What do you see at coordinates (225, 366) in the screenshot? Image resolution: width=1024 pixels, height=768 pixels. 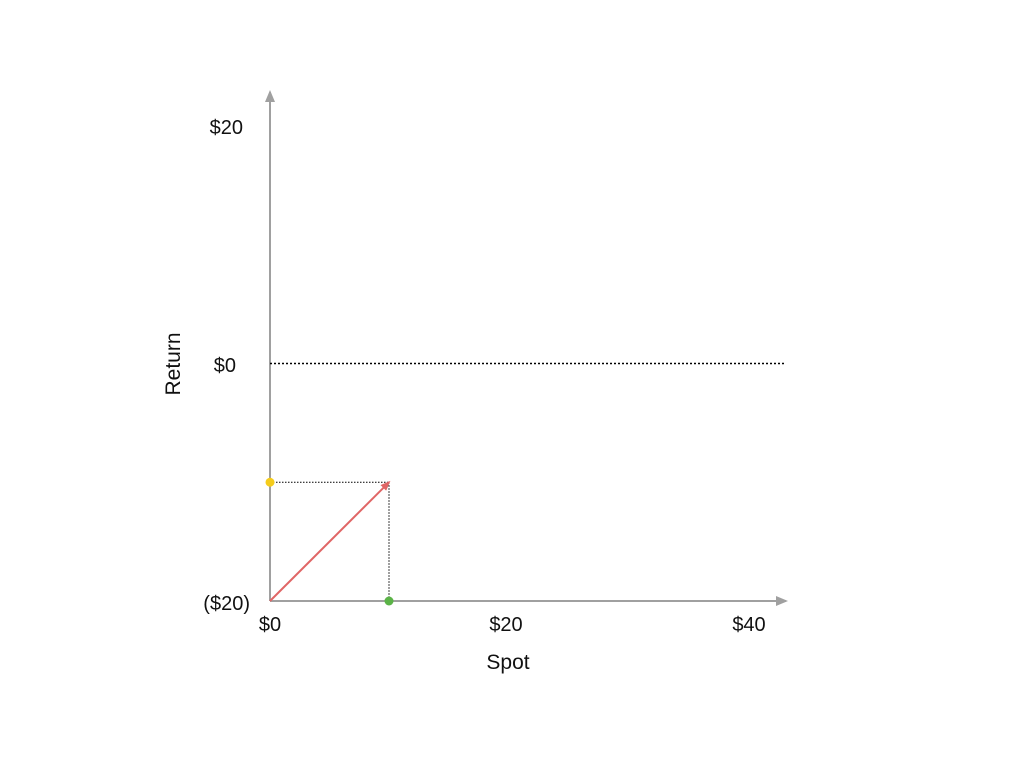 I see `y-tick-label-0: $0` at bounding box center [225, 366].